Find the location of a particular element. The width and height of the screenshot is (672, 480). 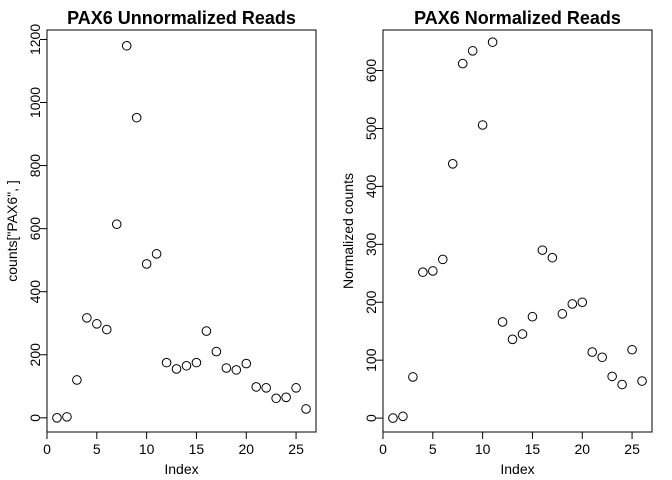

y-axis-label: Normalized counts is located at coordinates (348, 231).